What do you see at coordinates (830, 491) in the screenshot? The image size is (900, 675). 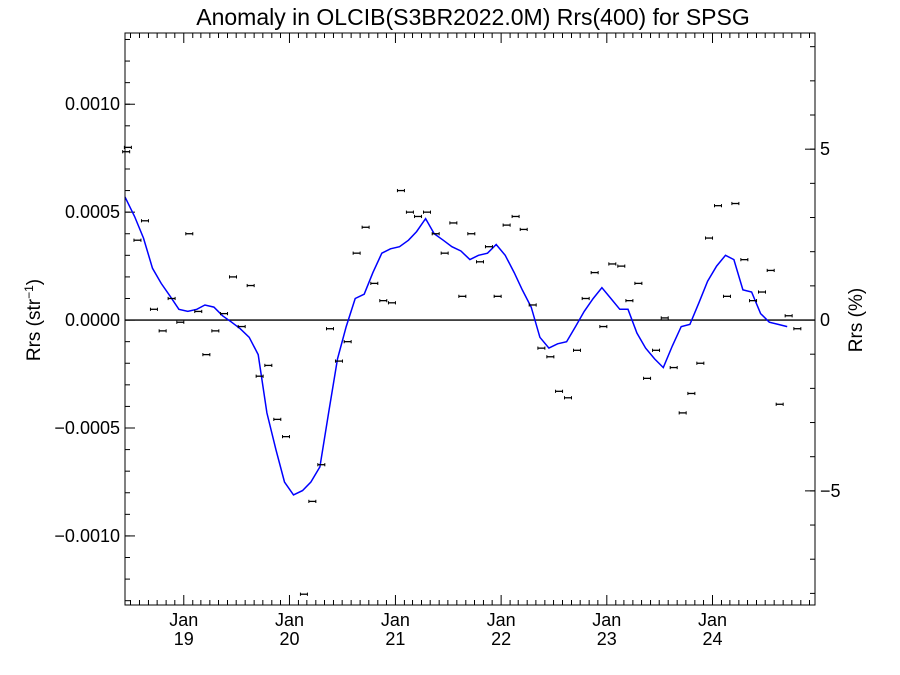 I see `y2-tick-label: −5` at bounding box center [830, 491].